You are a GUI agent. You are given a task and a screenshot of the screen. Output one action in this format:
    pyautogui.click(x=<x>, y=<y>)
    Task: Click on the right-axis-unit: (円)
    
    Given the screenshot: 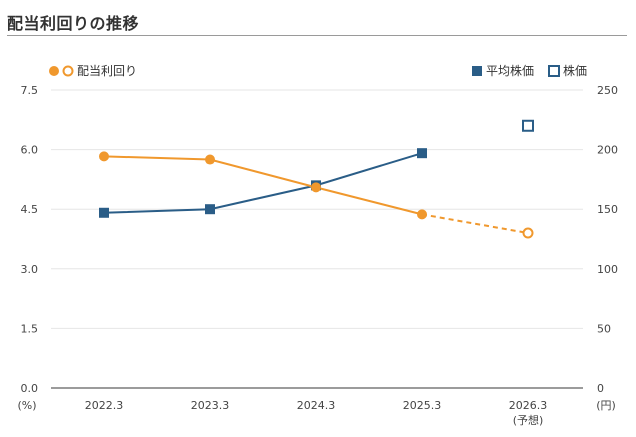 What is the action you would take?
    pyautogui.click(x=606, y=405)
    